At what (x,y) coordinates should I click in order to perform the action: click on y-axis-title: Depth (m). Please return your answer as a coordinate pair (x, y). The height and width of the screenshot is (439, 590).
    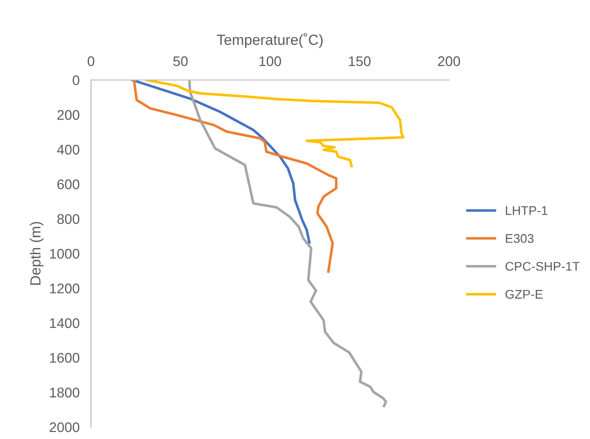
    Looking at the image, I should click on (37, 253).